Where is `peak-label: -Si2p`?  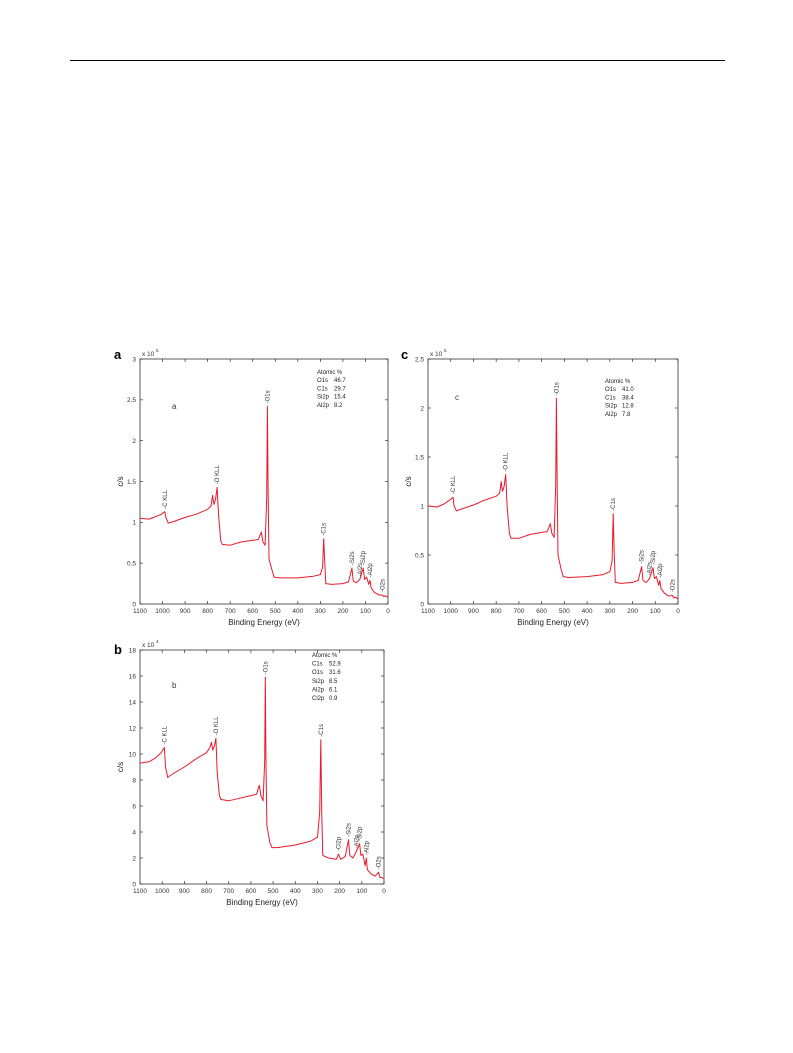
peak-label: -Si2p is located at coordinates (361, 833).